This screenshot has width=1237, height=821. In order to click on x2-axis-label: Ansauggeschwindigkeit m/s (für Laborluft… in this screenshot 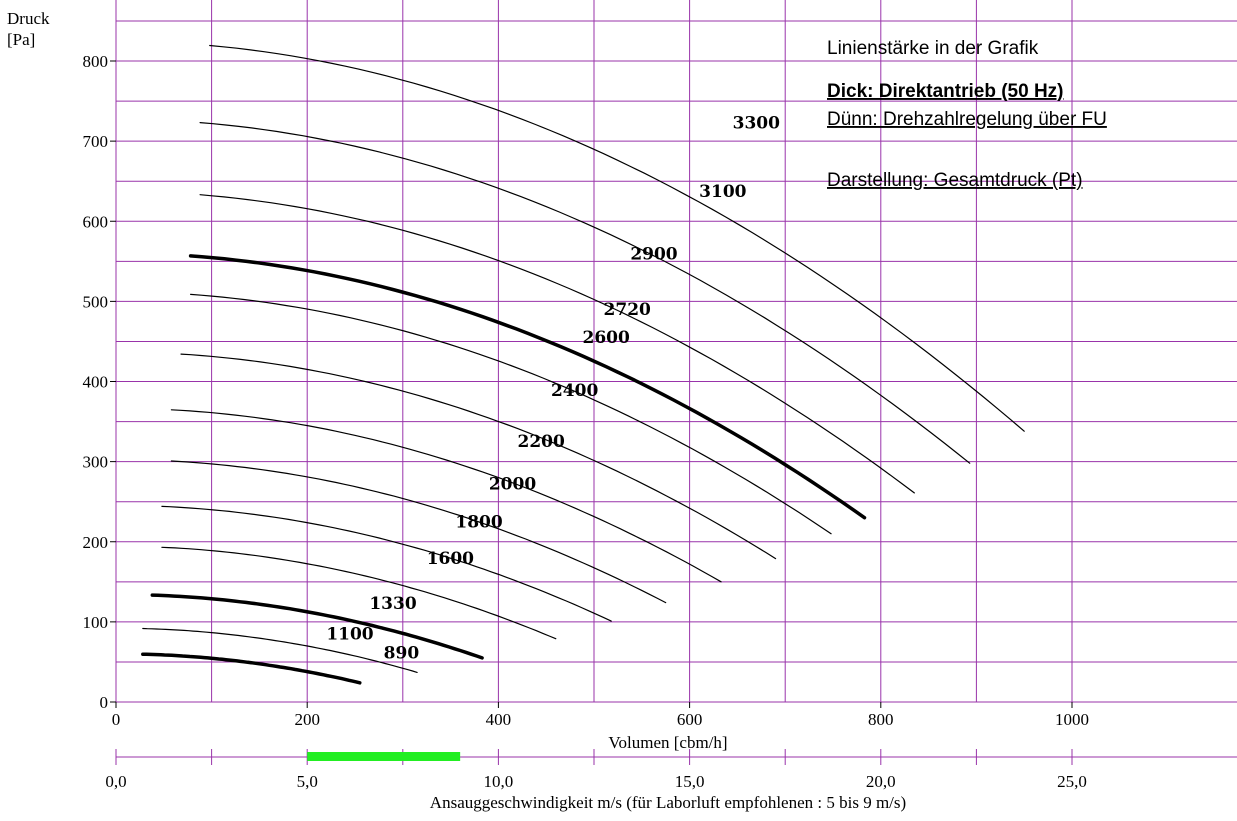, I will do `click(668, 802)`.